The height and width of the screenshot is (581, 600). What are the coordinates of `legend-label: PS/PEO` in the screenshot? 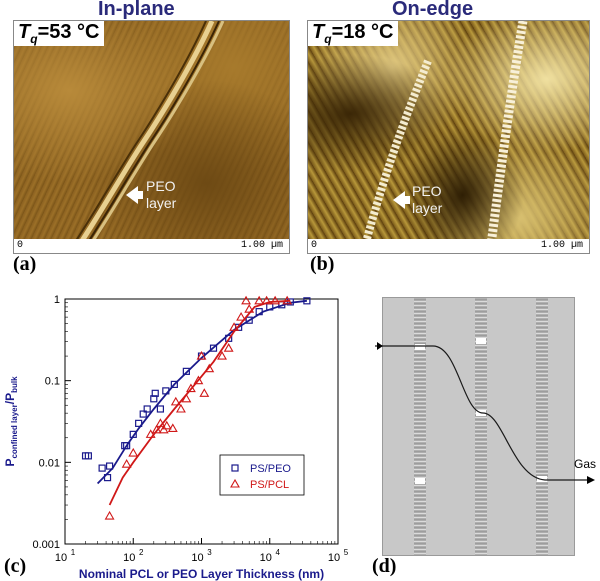 It's located at (270, 469).